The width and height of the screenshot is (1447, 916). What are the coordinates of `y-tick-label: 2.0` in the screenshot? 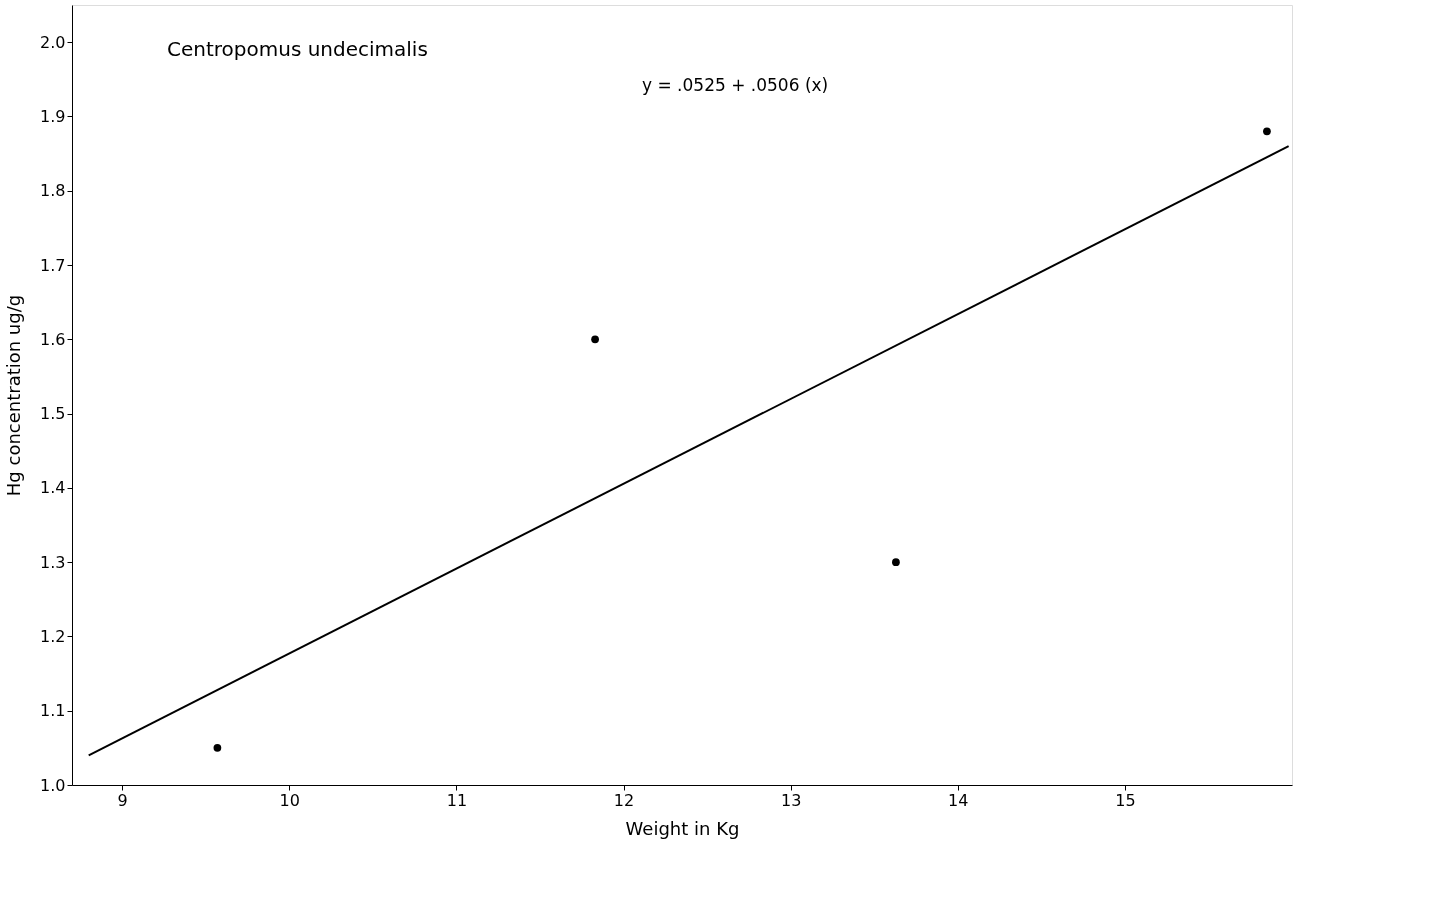 It's located at (53, 42).